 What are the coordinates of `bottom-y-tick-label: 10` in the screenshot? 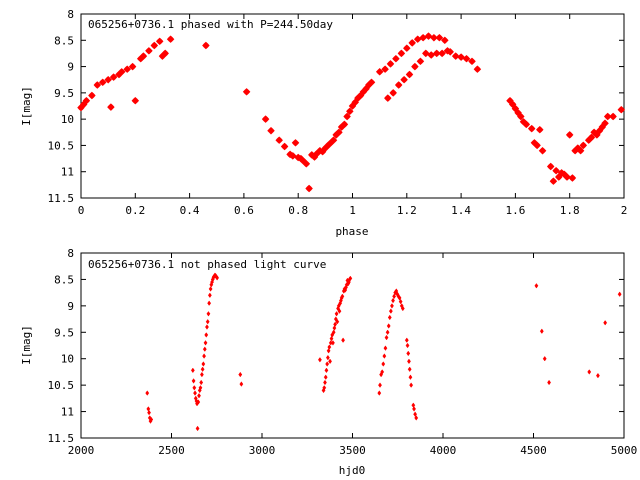 It's located at (67, 359).